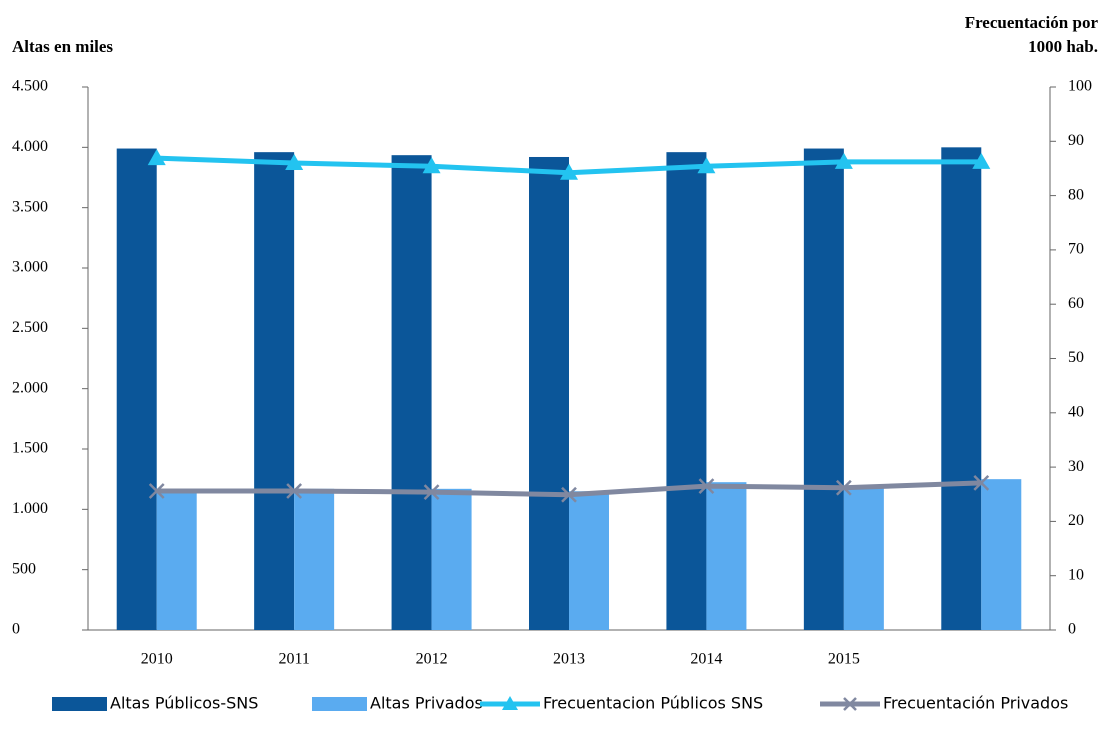 The height and width of the screenshot is (742, 1106). I want to click on y2-tick-label: 0, so click(1072, 629).